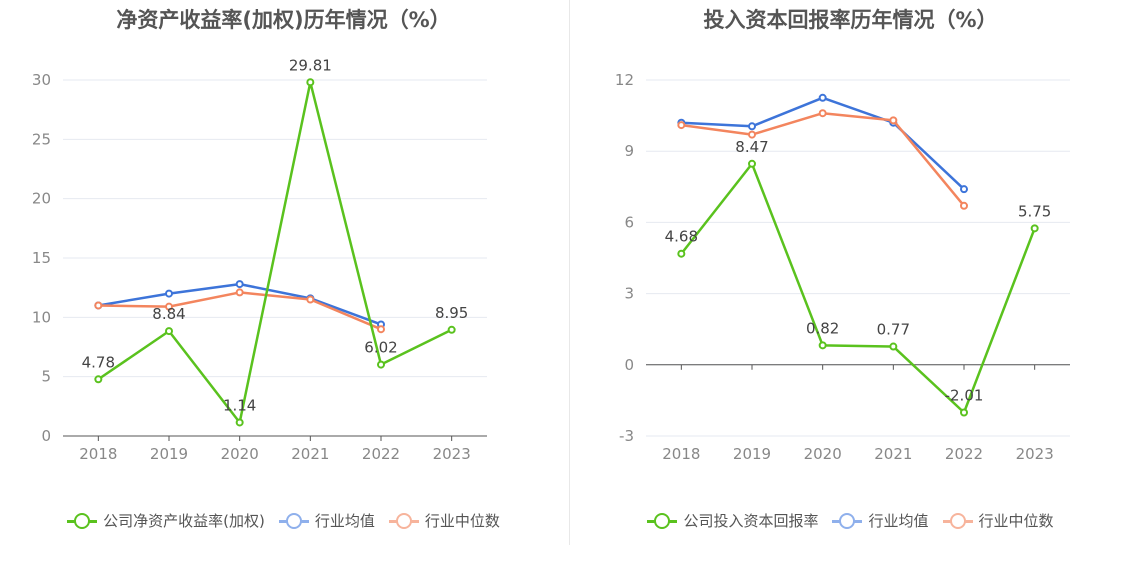 The width and height of the screenshot is (1134, 582). Describe the element at coordinates (168, 314) in the screenshot. I see `data-label: 8.84` at that location.